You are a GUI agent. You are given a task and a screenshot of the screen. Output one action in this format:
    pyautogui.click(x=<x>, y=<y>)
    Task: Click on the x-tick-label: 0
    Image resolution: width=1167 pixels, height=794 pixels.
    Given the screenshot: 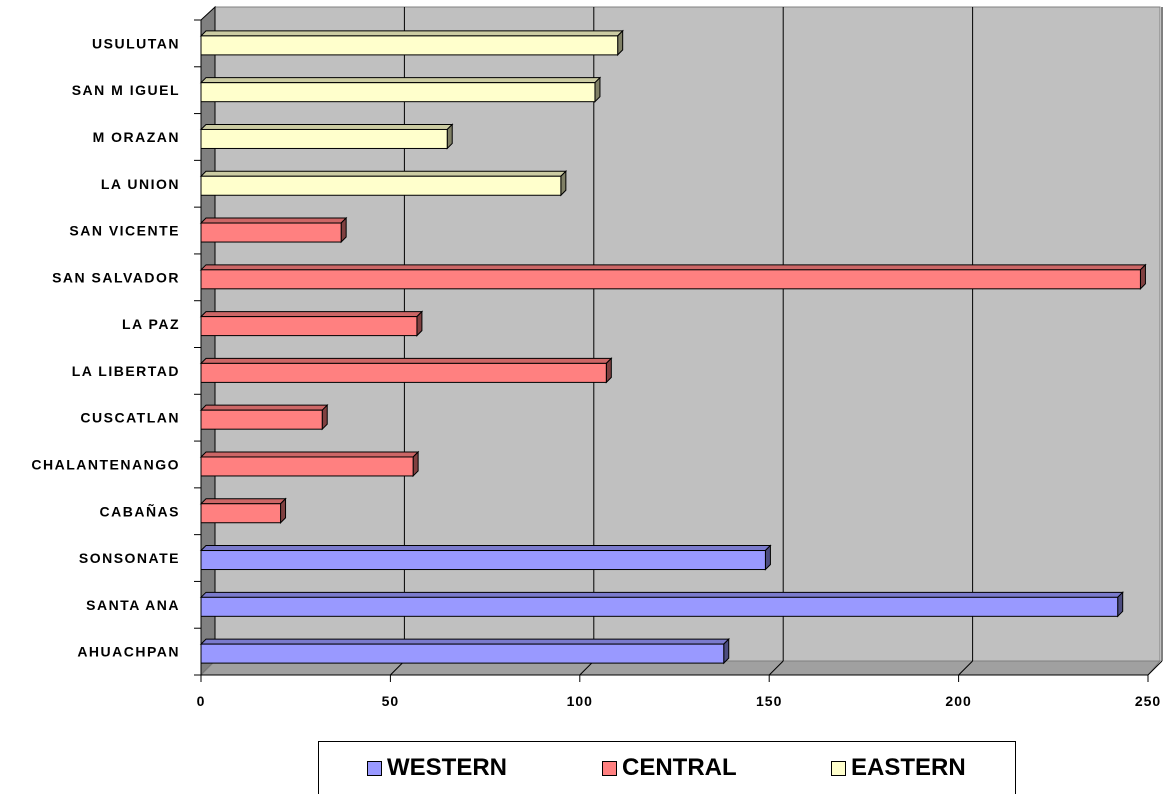 What is the action you would take?
    pyautogui.click(x=201, y=701)
    